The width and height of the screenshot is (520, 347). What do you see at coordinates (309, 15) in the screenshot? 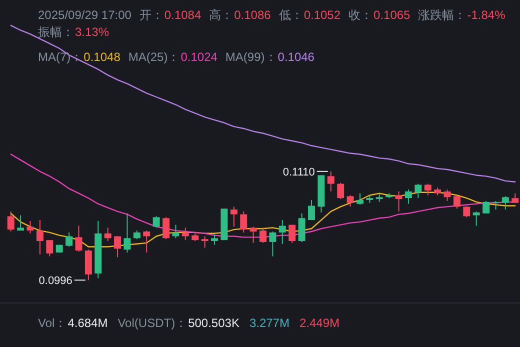
I see `text: 低：0.1052` at bounding box center [309, 15].